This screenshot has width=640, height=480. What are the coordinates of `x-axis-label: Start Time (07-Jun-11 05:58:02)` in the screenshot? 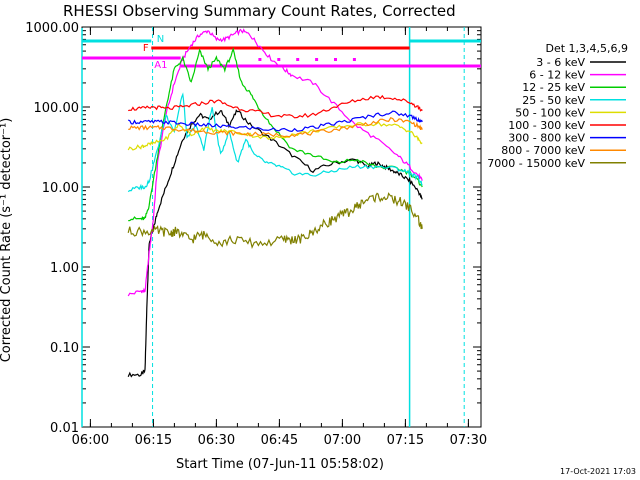 It's located at (280, 464).